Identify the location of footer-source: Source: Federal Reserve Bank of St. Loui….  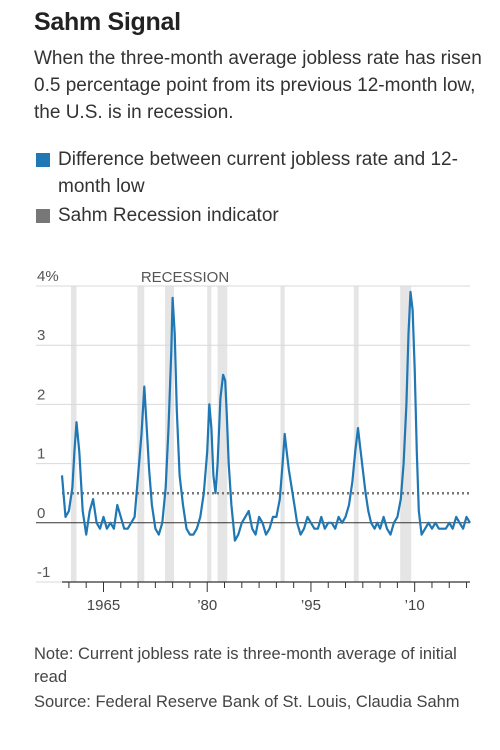
(247, 702).